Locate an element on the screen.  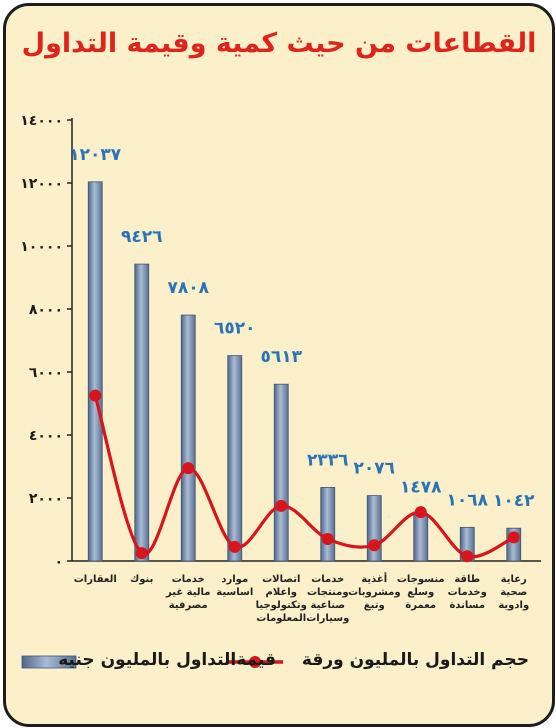
bar-value-label: ٥٦١٣ is located at coordinates (281, 357).